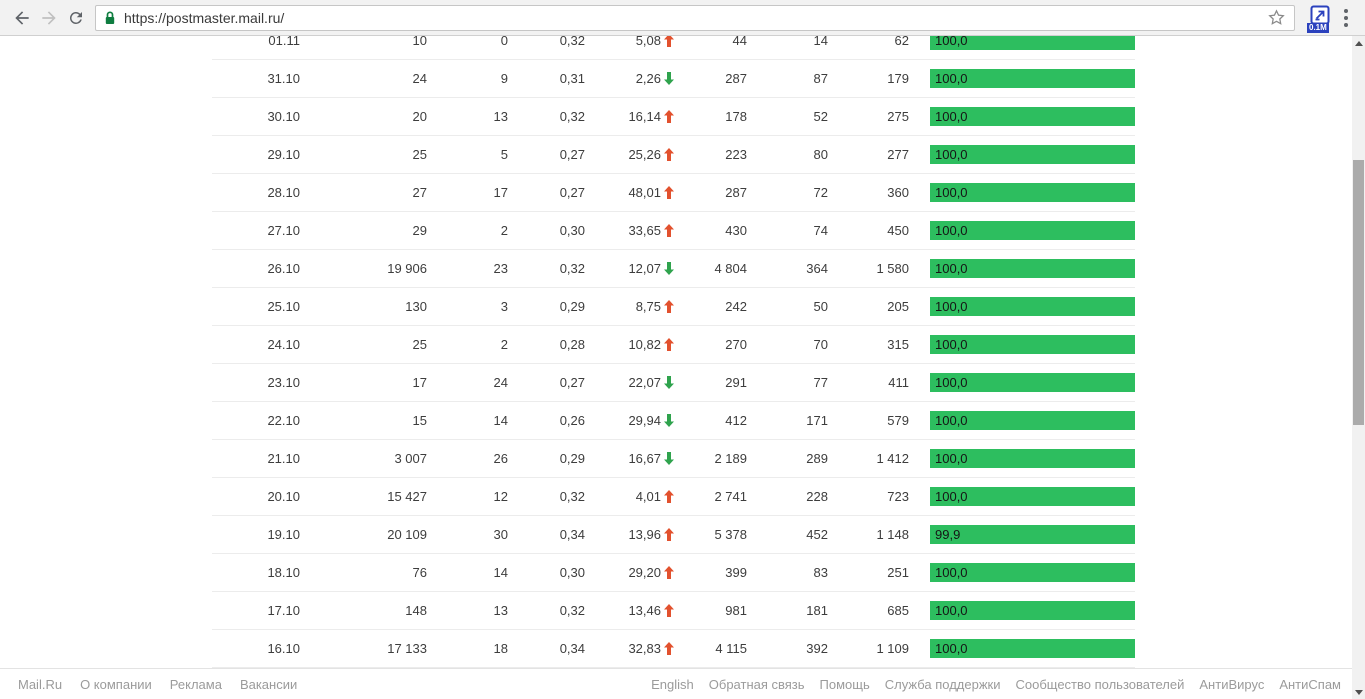  Describe the element at coordinates (672, 684) in the screenshot. I see `footer-link-english: English` at that location.